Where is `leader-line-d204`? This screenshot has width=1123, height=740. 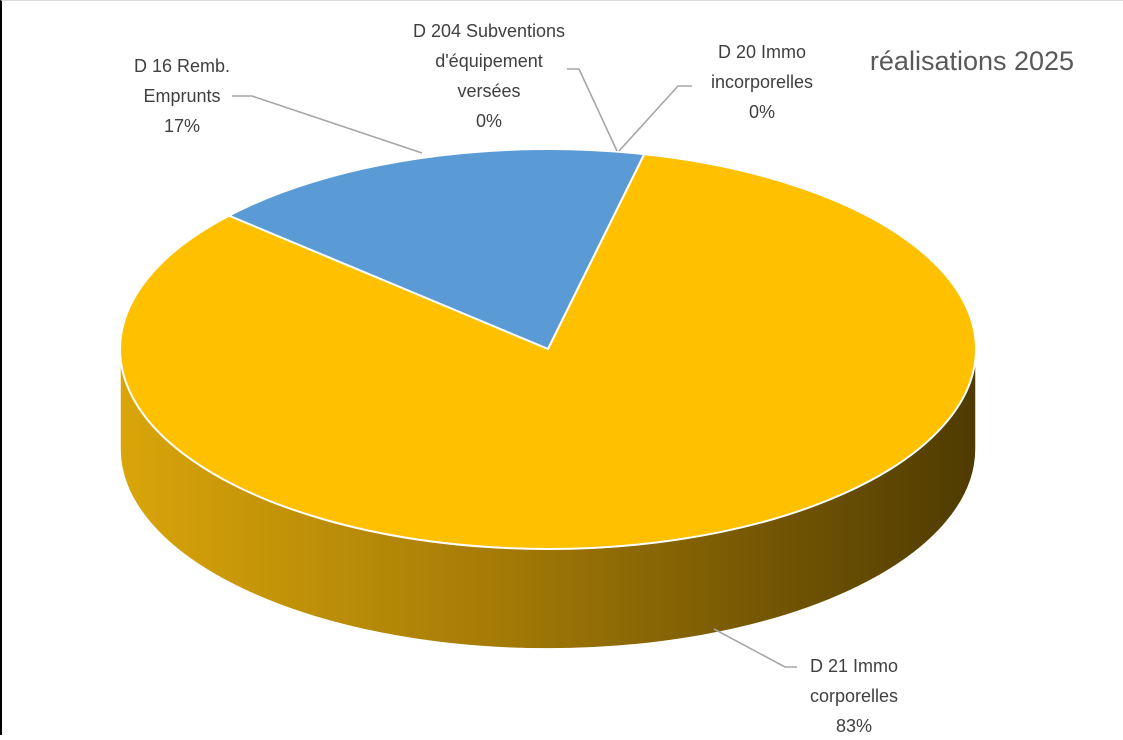 leader-line-d204 is located at coordinates (592, 110).